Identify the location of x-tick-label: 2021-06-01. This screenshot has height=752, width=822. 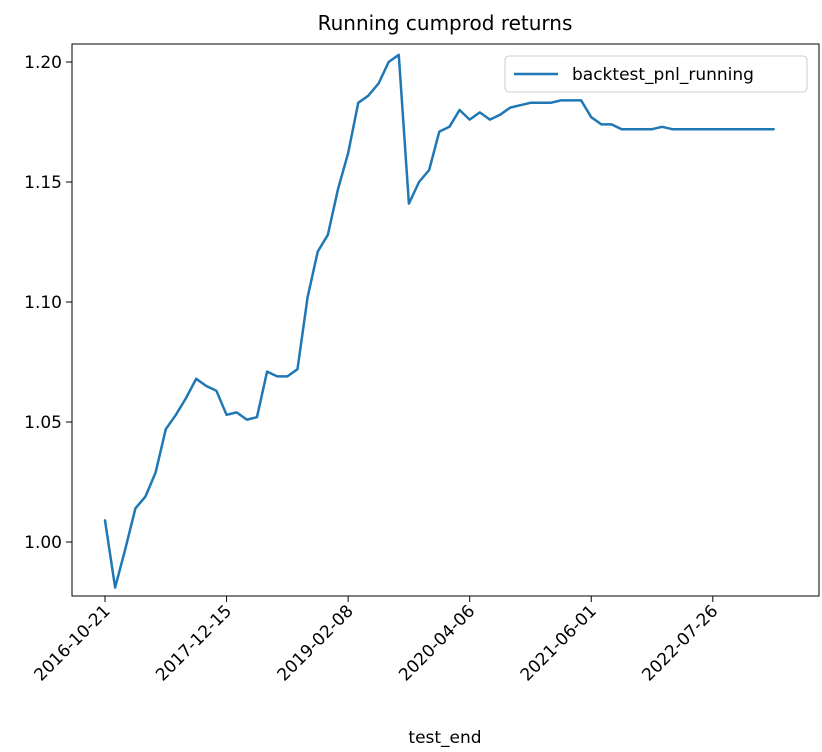
(559, 643).